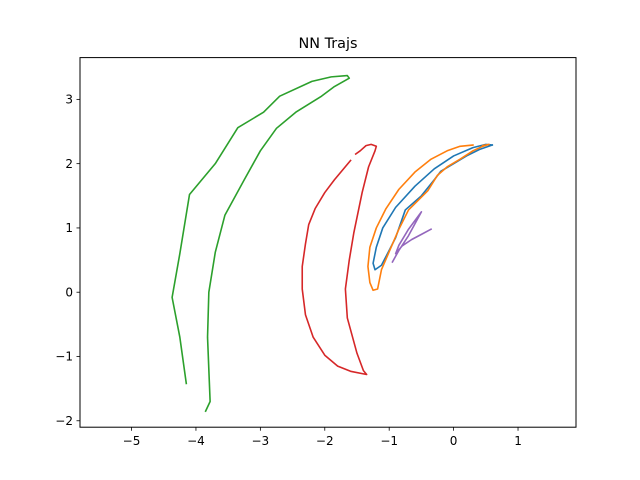  I want to click on y-axis: −2 −1 0 1 2 3, so click(67, 260).